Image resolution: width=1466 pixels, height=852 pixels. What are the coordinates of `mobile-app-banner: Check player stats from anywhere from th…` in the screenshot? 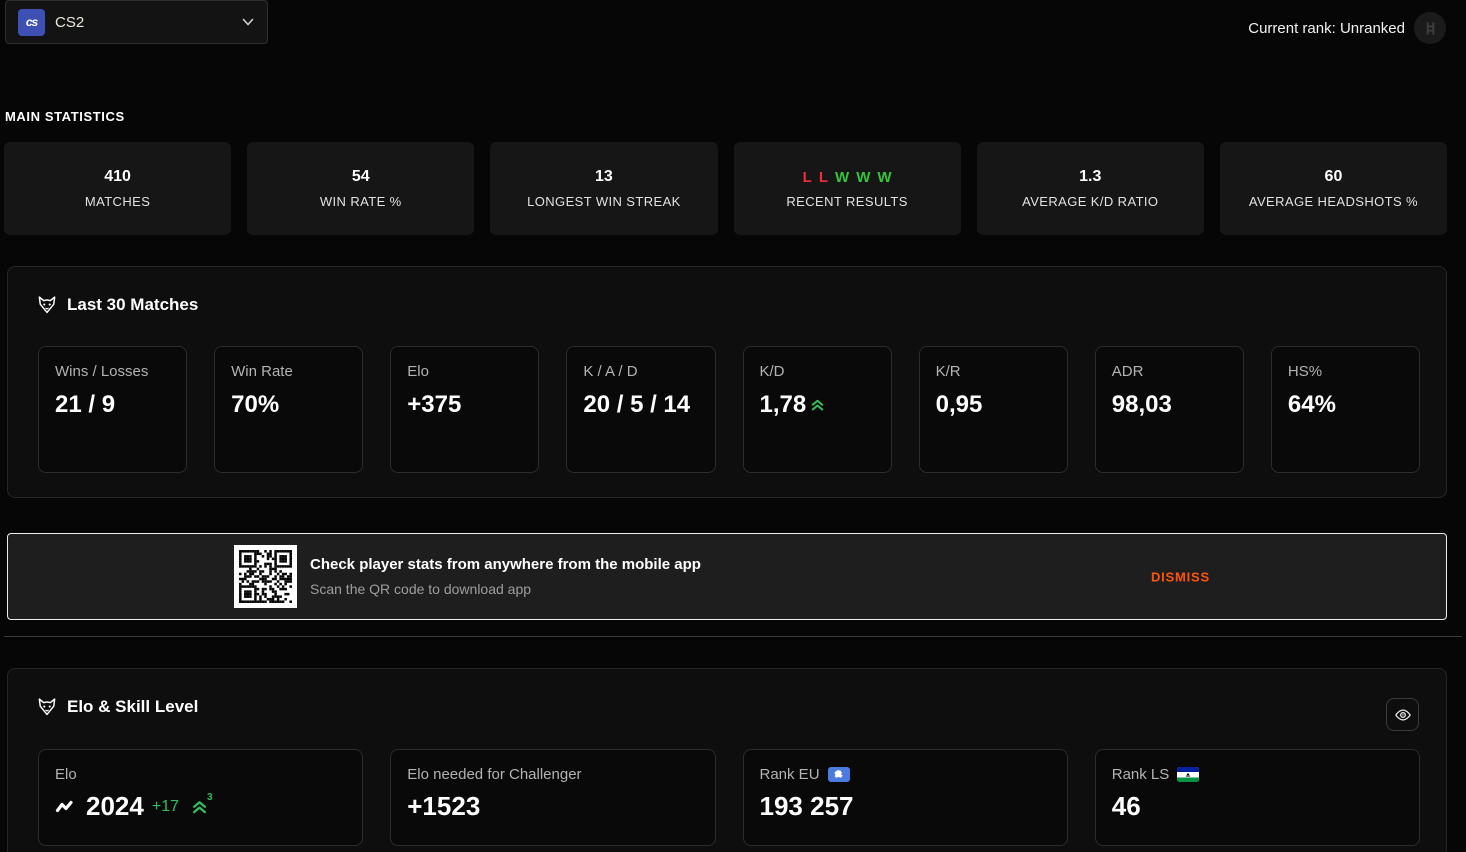 It's located at (727, 576).